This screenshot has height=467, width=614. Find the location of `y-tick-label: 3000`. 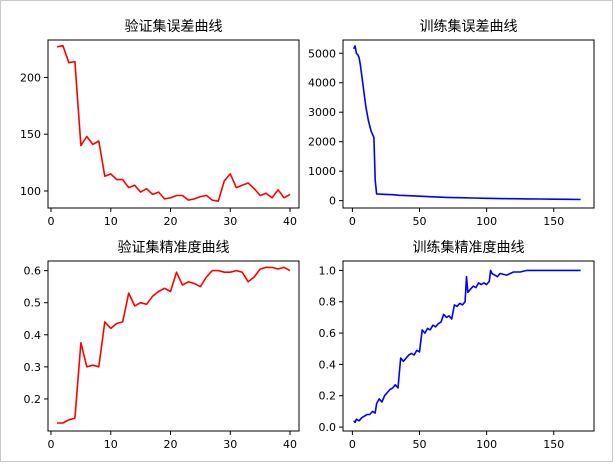

y-tick-label: 3000 is located at coordinates (322, 112).